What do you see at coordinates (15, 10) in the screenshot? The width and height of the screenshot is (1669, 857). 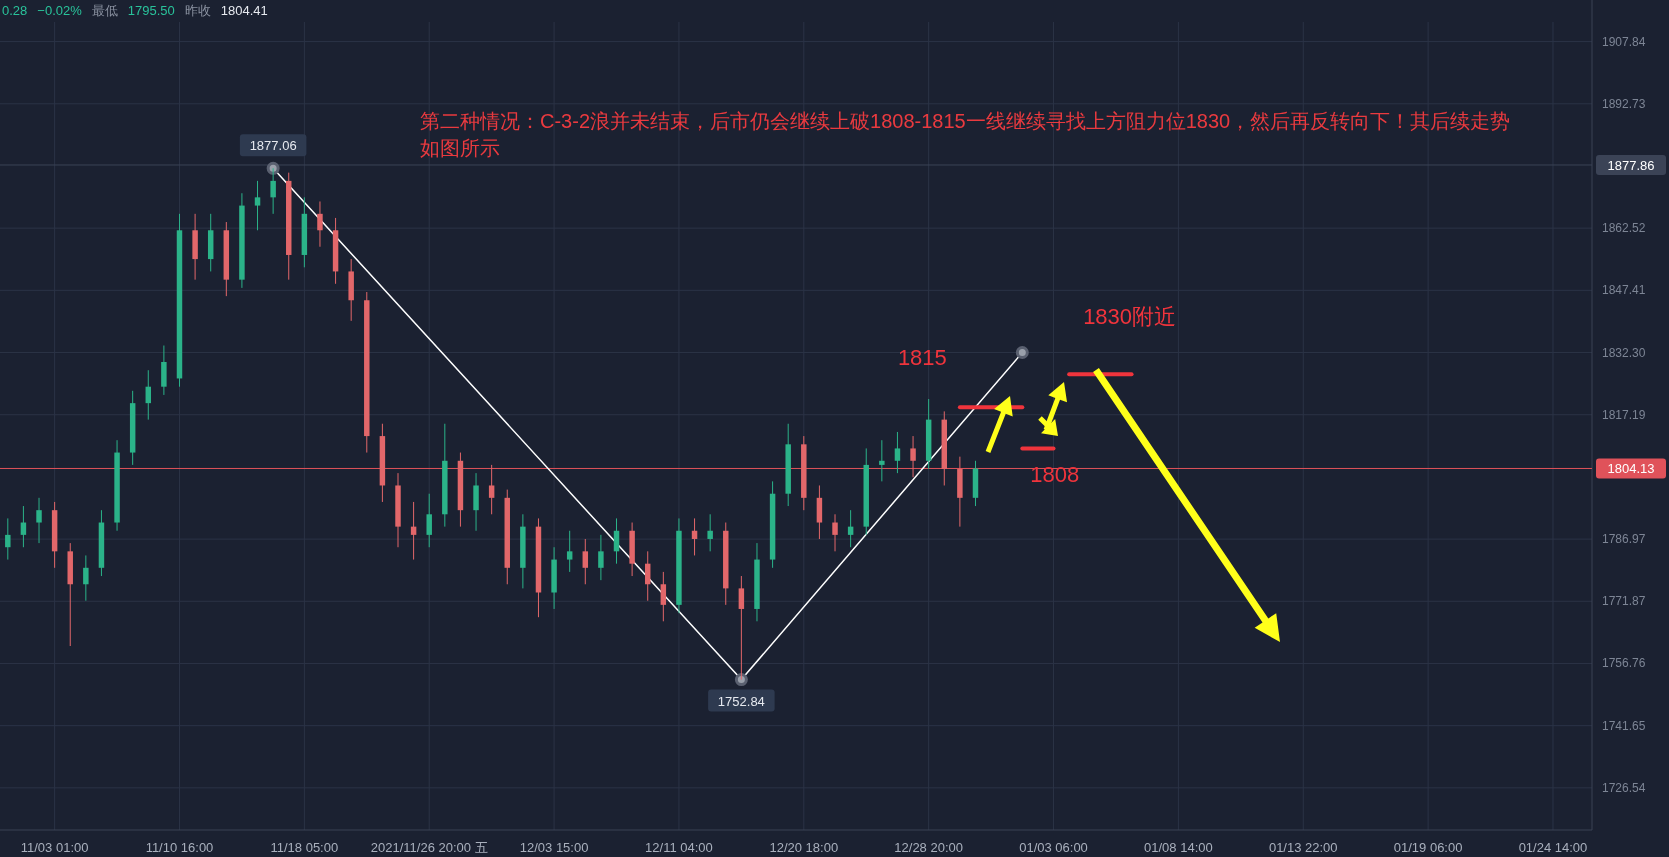 I see `text: 0.28` at bounding box center [15, 10].